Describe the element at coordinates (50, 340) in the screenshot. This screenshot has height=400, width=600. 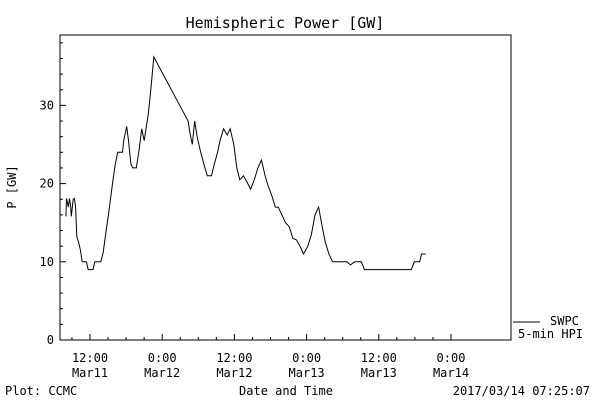
I see `y-tick-label: 0` at that location.